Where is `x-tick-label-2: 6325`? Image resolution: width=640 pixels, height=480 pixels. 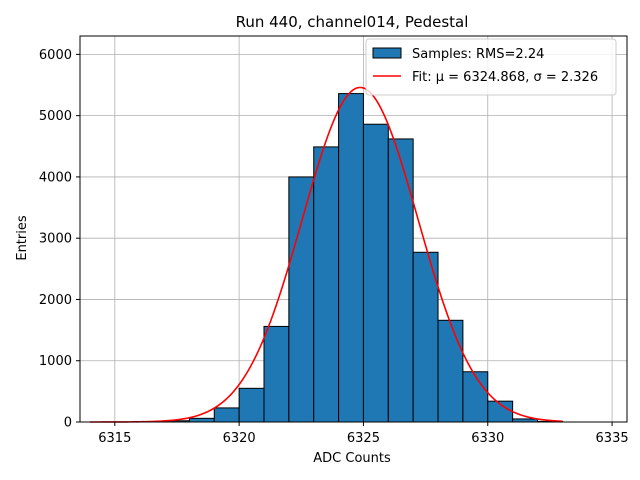 x-tick-label-2: 6325 is located at coordinates (363, 438).